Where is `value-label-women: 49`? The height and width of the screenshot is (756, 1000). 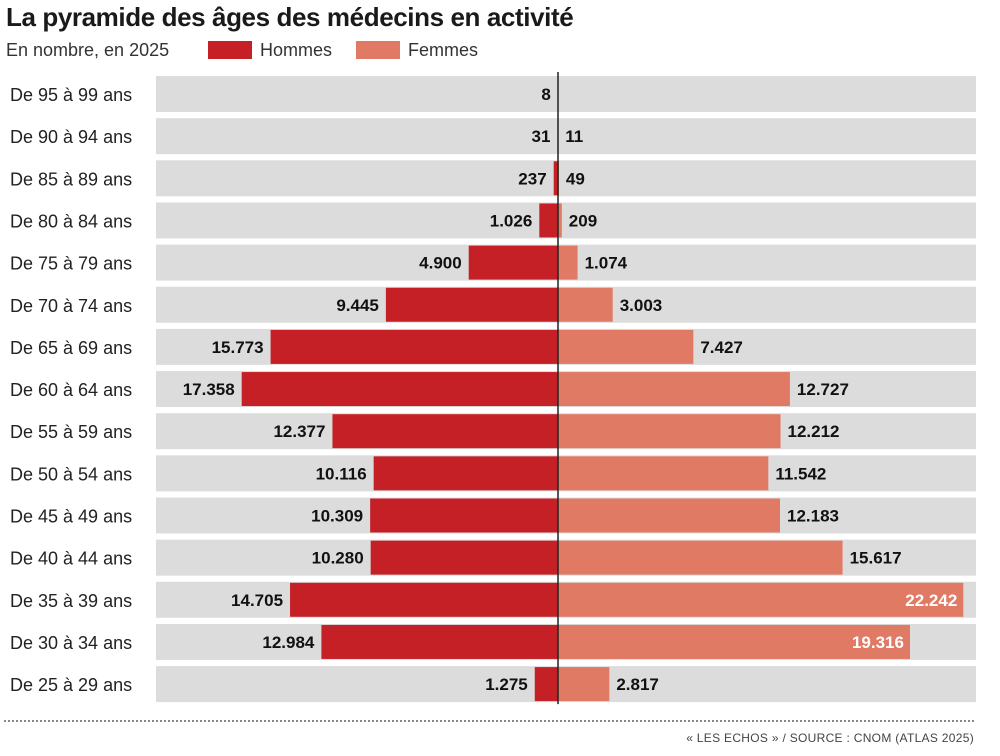 value-label-women: 49 is located at coordinates (575, 178).